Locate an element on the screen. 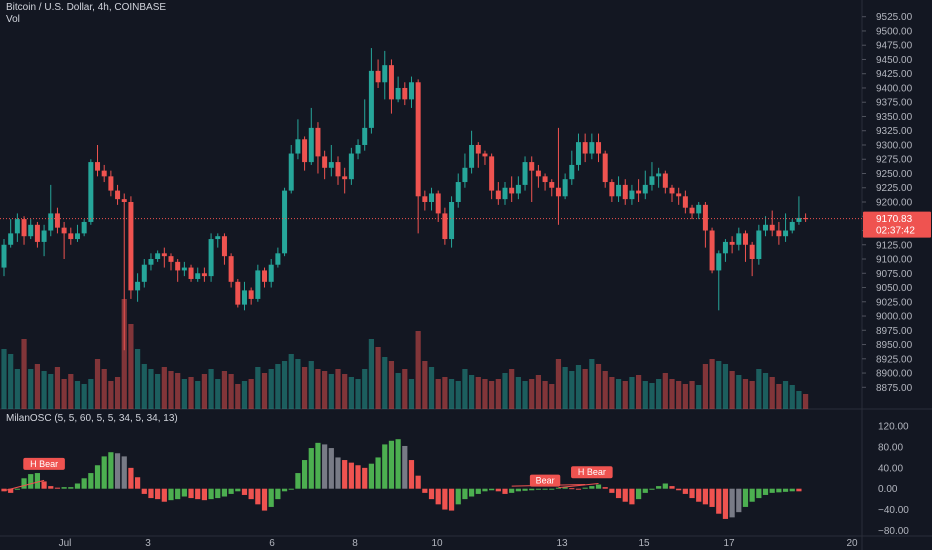 Image resolution: width=932 pixels, height=550 pixels. divergence-marker is located at coordinates (44, 463).